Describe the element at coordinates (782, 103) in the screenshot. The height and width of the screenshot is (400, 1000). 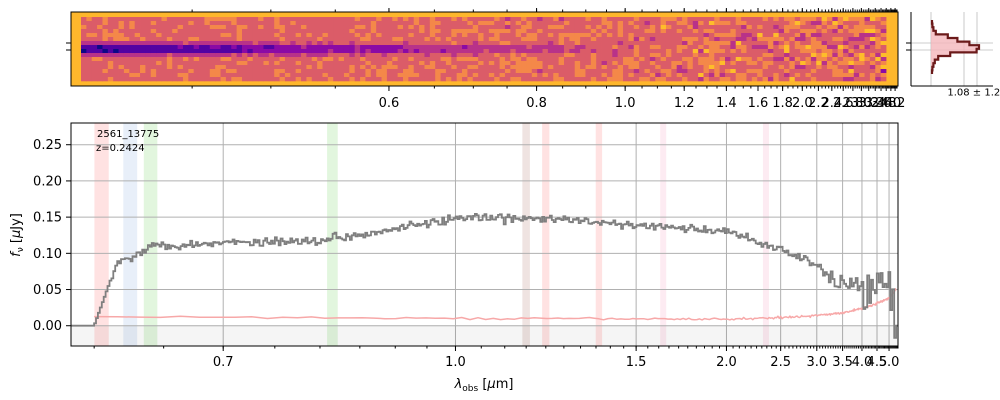
I see `spectrum-2d-xtick-label: 1.8` at that location.